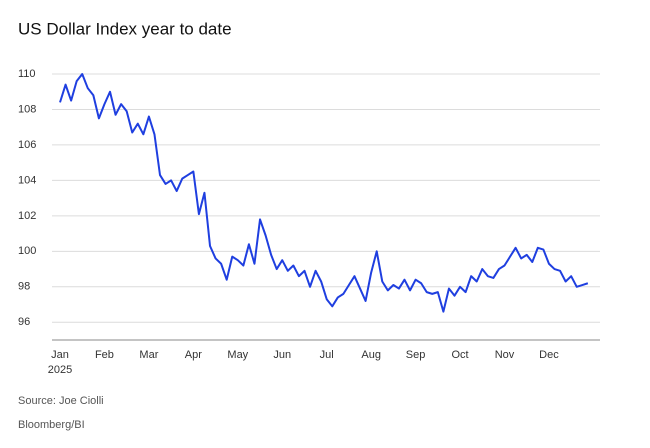 This screenshot has height=448, width=650. I want to click on x-tick-label: Dec, so click(549, 355).